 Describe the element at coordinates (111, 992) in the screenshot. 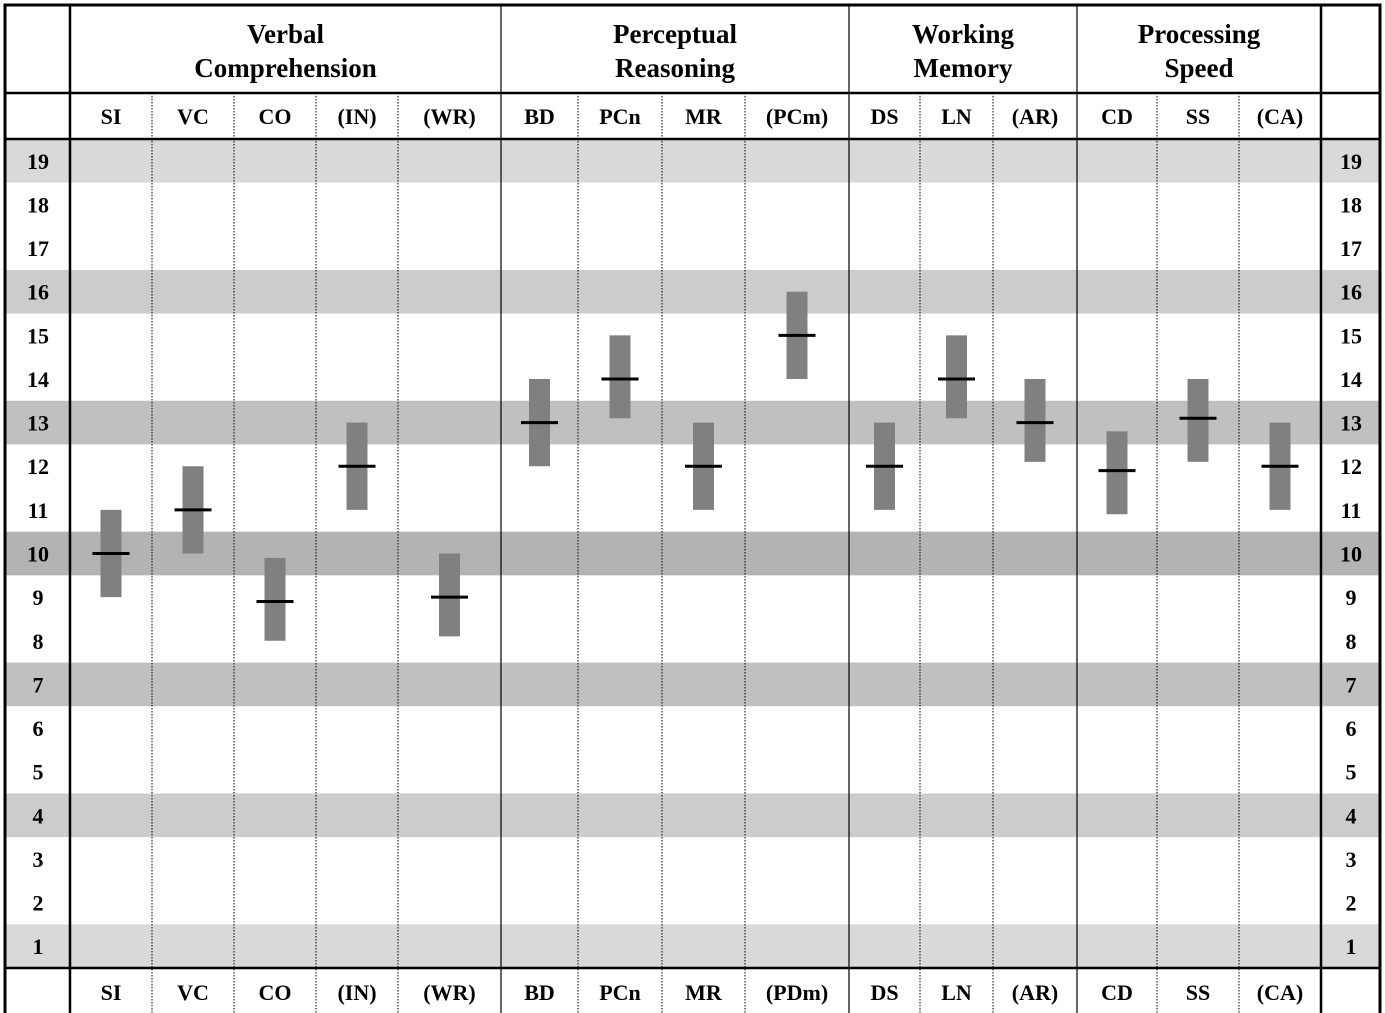

I see `subtest-label-bottom: SI` at that location.